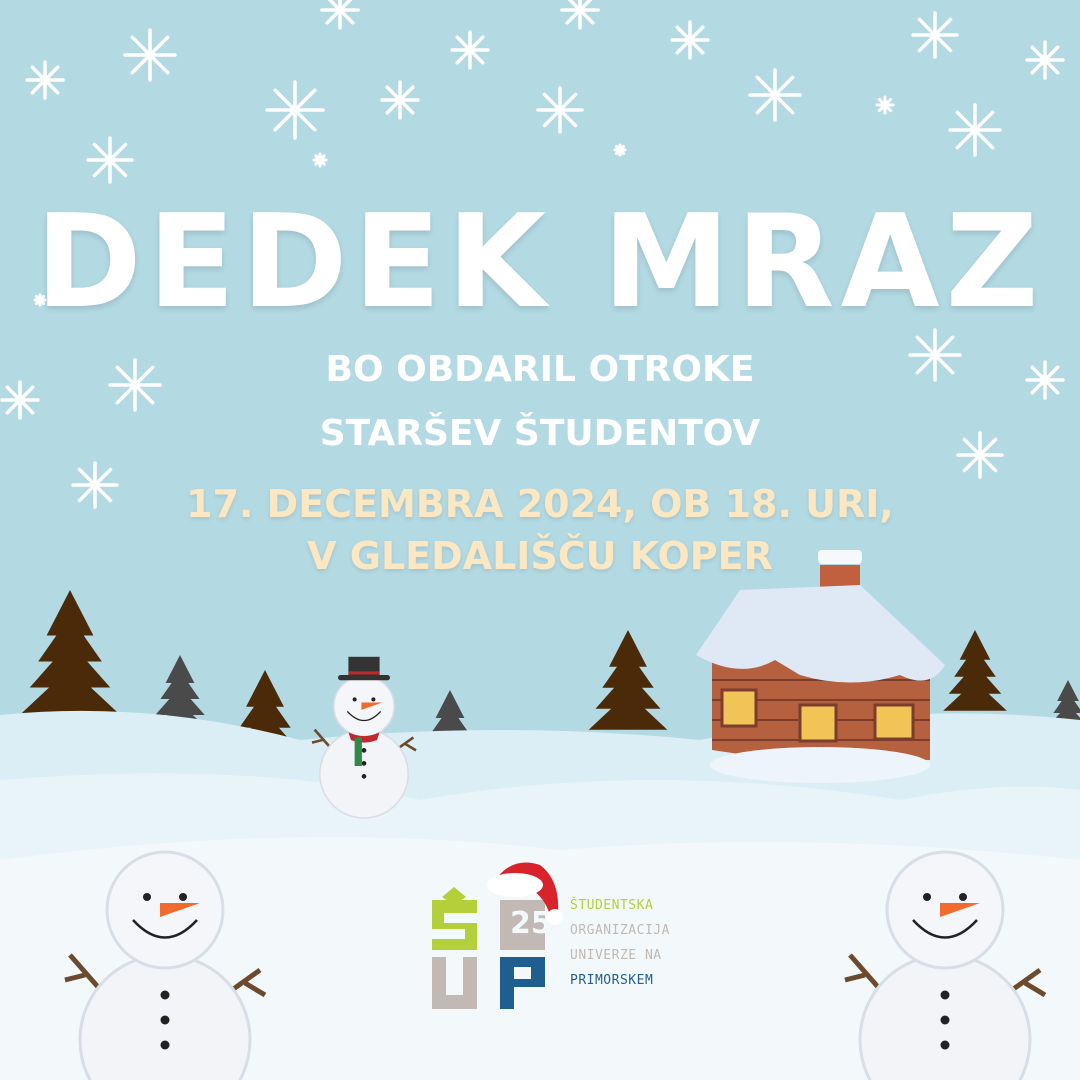 The width and height of the screenshot is (1080, 1080). Describe the element at coordinates (820, 666) in the screenshot. I see `house` at that location.